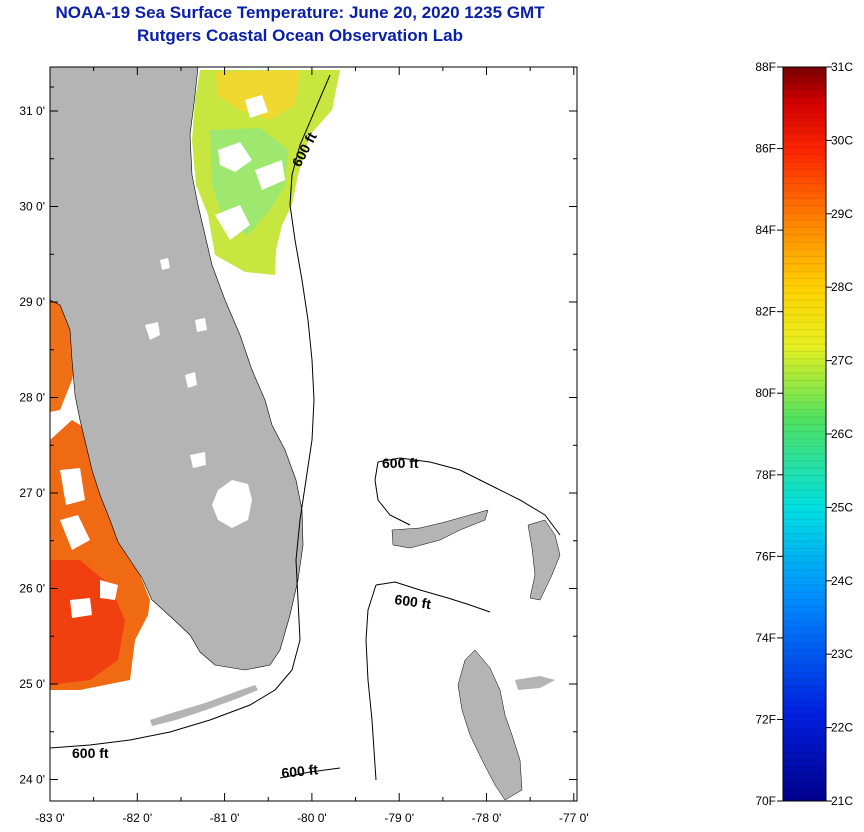  What do you see at coordinates (400, 463) in the screenshot?
I see `contour-label-grand-bahama: 600 ft` at bounding box center [400, 463].